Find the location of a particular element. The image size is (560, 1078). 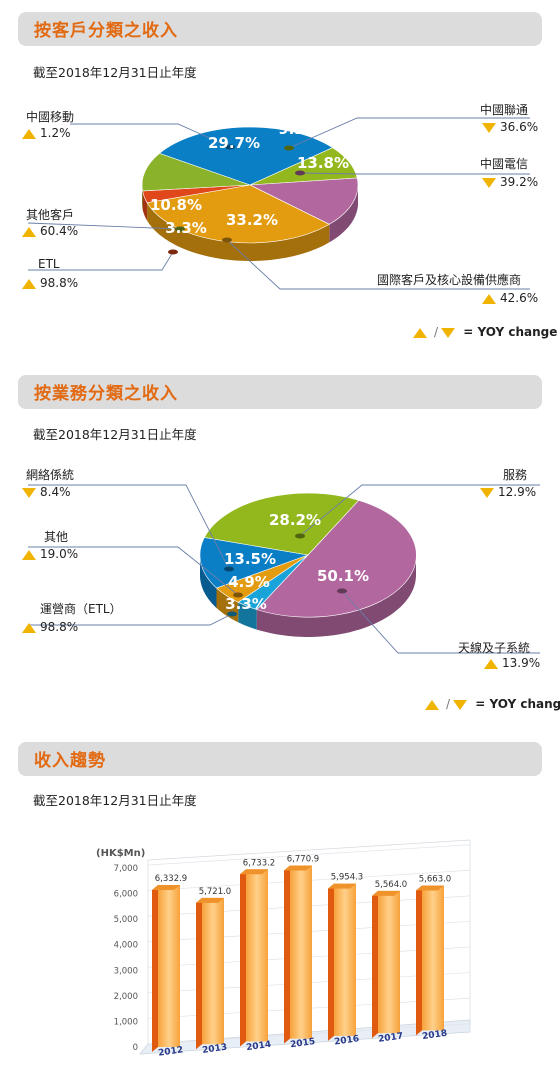

y-tick-label: 1,000 is located at coordinates (126, 1022).